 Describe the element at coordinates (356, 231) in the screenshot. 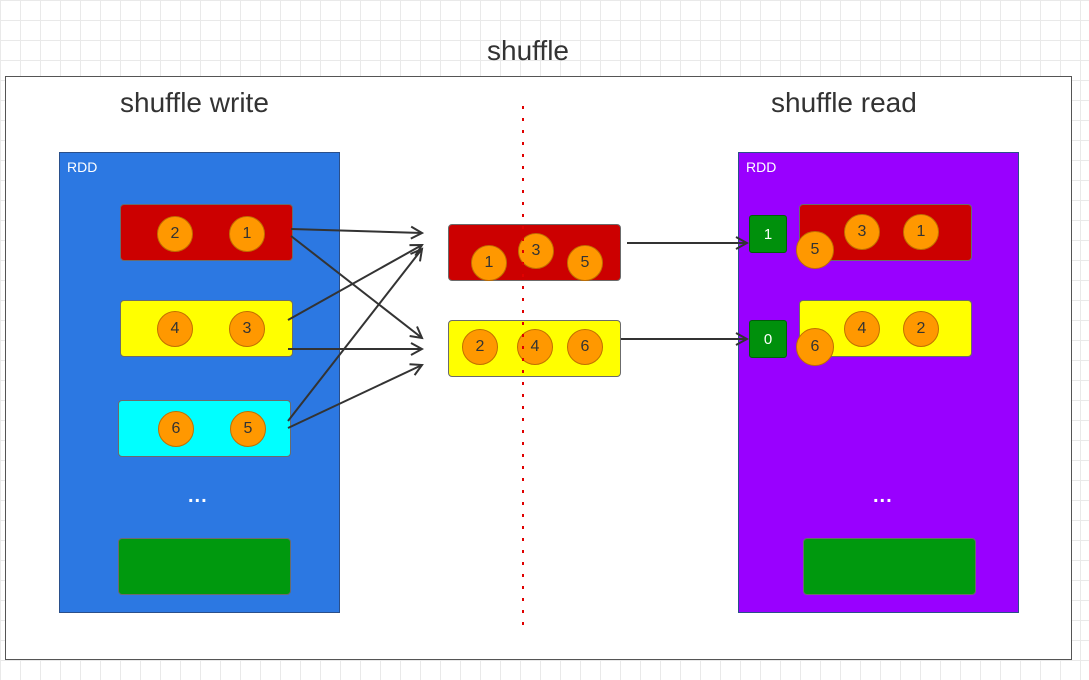

I see `arrow-w0-to-m0` at that location.